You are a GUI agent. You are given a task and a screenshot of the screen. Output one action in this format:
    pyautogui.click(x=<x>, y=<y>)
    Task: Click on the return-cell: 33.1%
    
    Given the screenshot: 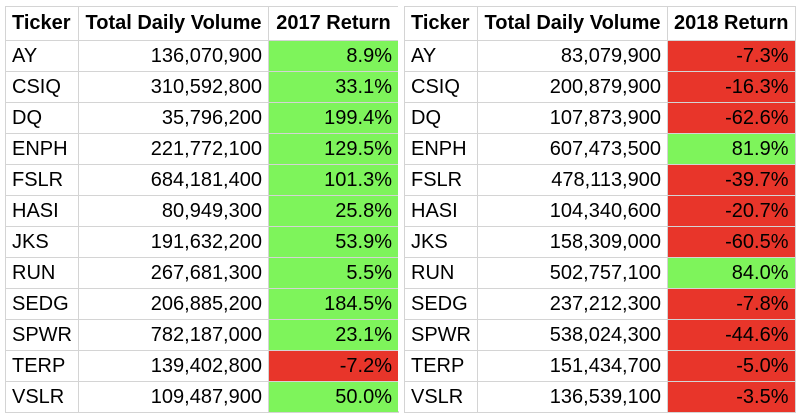 What is the action you would take?
    pyautogui.click(x=333, y=87)
    